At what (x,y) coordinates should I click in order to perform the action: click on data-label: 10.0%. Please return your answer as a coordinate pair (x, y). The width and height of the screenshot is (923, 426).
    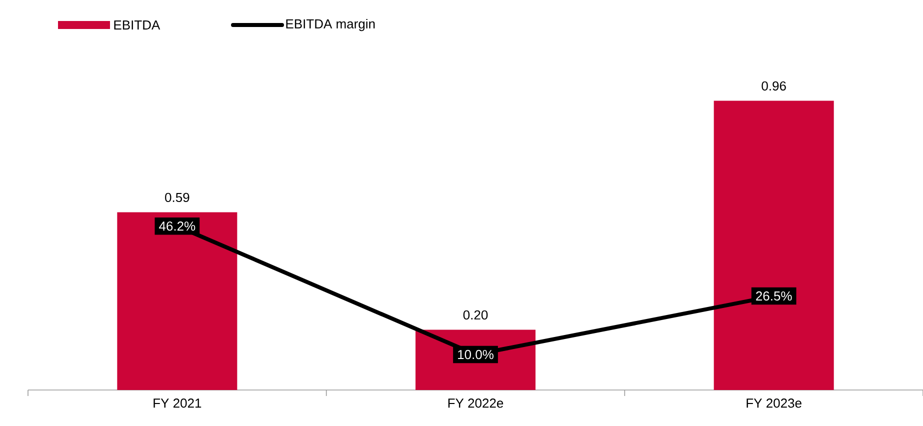
    Looking at the image, I should click on (476, 355).